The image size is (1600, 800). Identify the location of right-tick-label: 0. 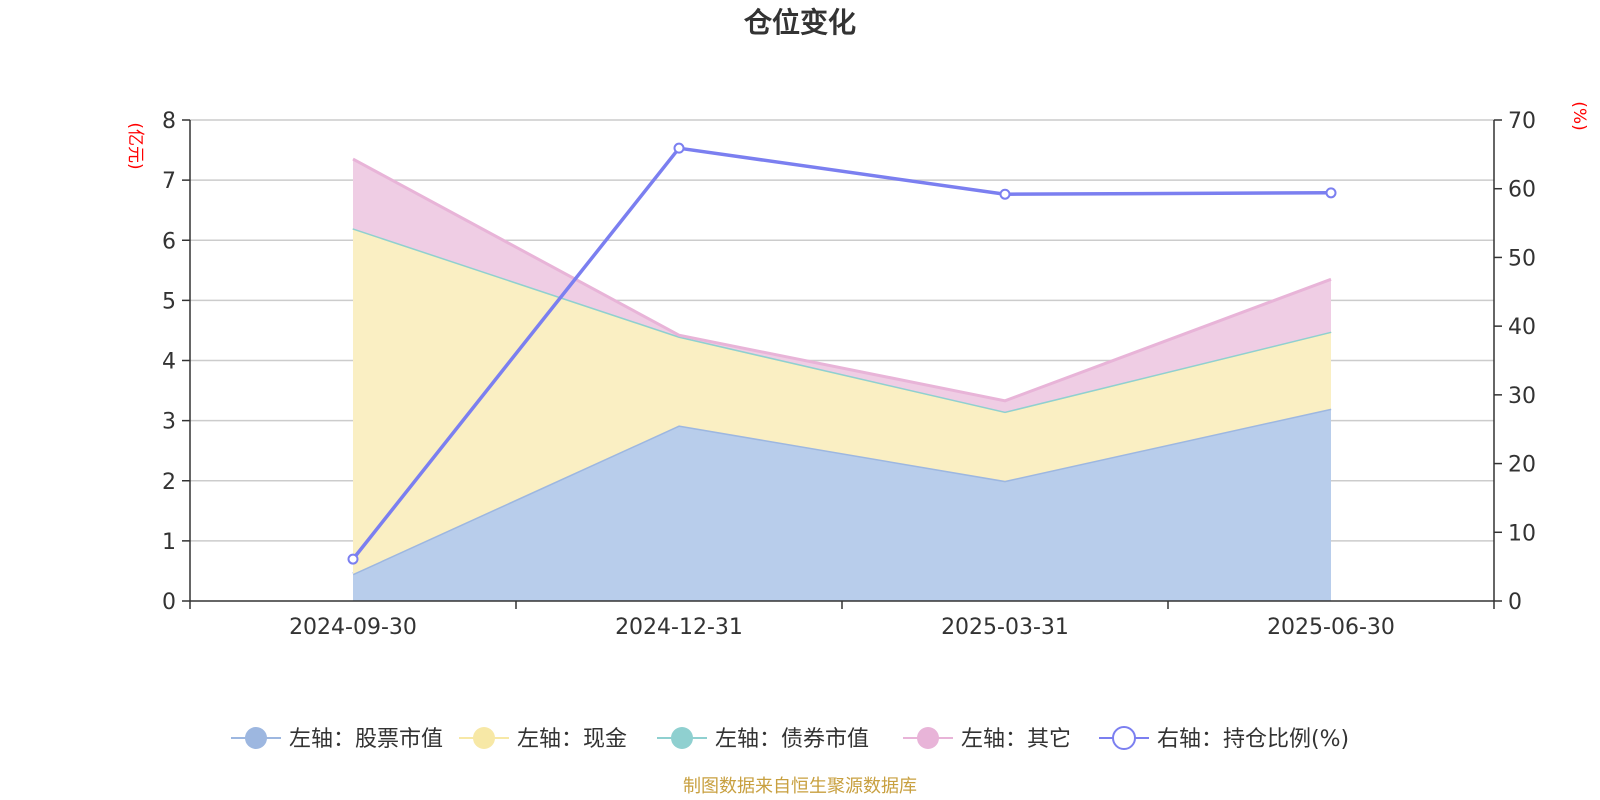
(1515, 602).